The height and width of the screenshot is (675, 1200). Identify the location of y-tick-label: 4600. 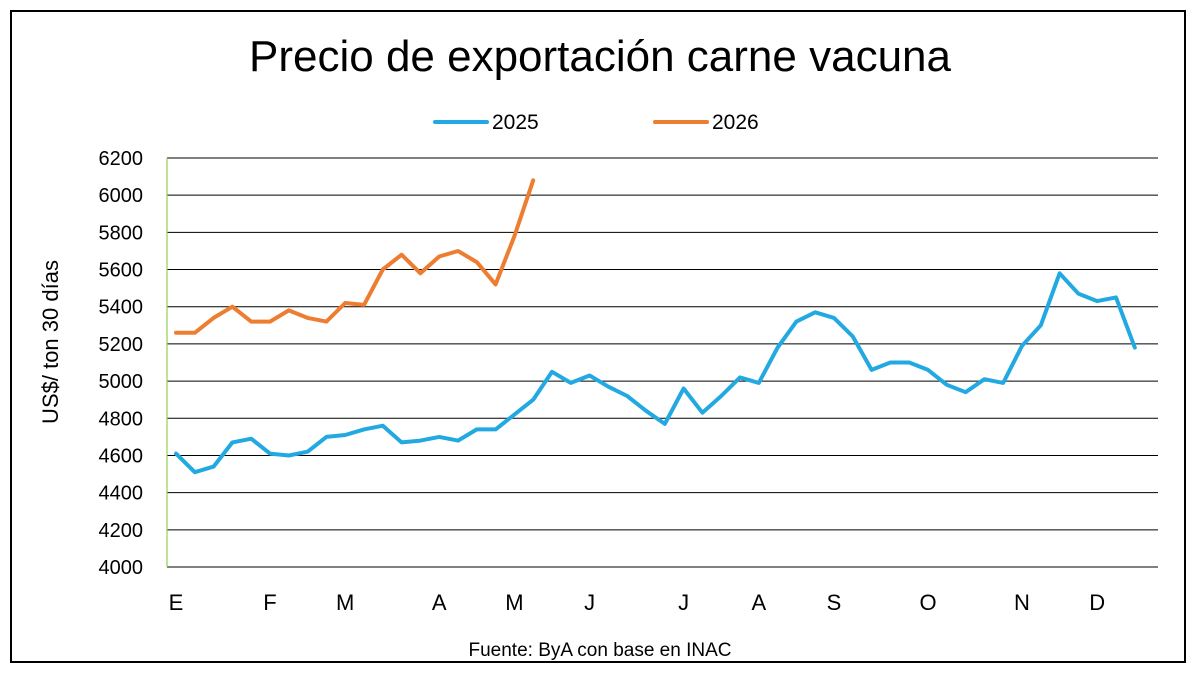
(121, 456).